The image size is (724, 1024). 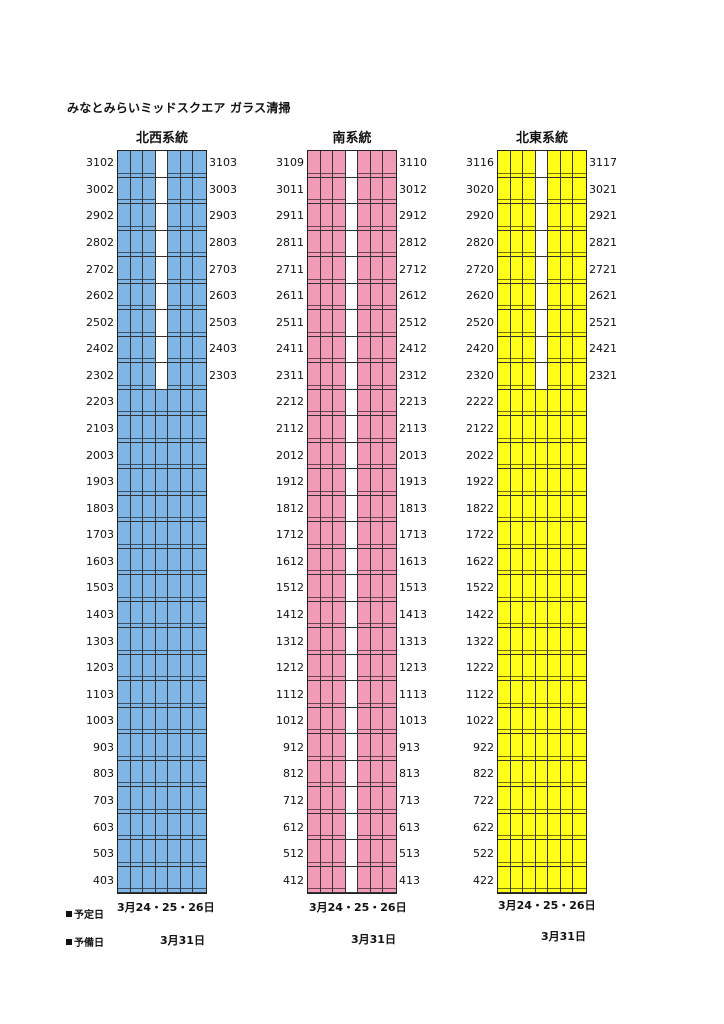 What do you see at coordinates (413, 561) in the screenshot?
I see `floor-label-right: 1613` at bounding box center [413, 561].